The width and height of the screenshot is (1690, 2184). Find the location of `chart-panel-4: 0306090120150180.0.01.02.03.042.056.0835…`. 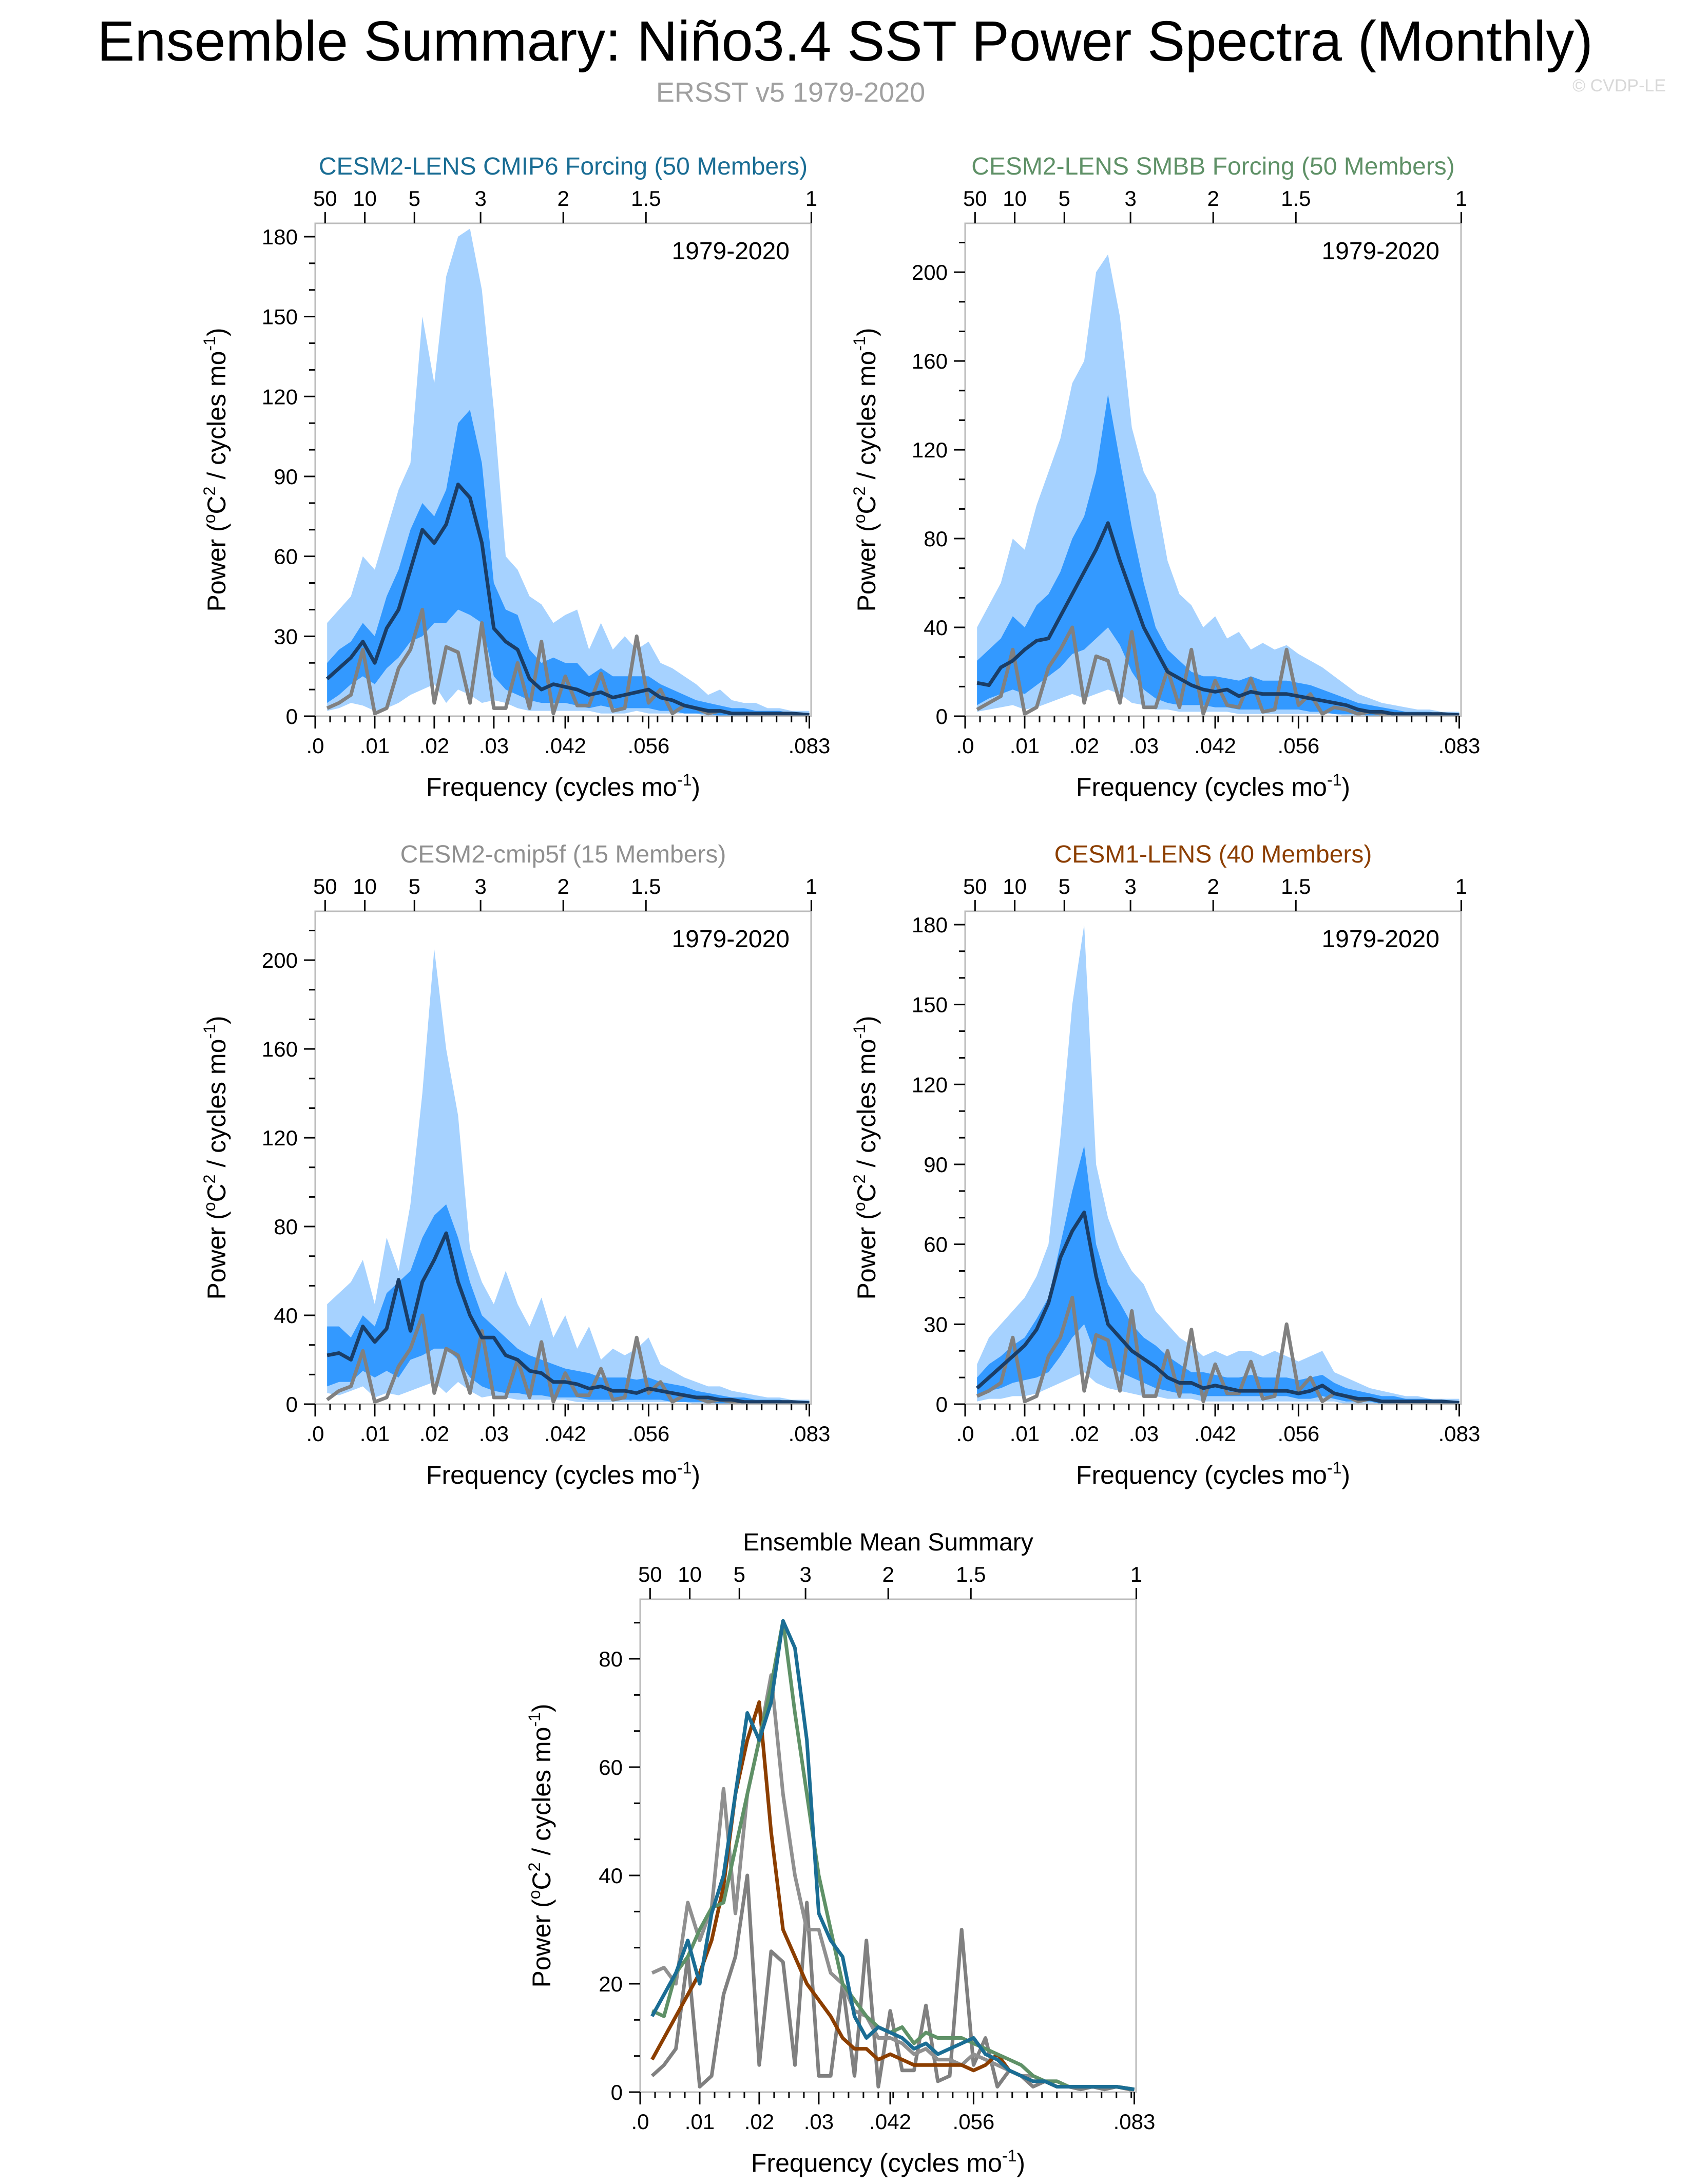

chart-panel-4: 0306090120150180.0.01.02.03.042.056.0835… is located at coordinates (1165, 1165).